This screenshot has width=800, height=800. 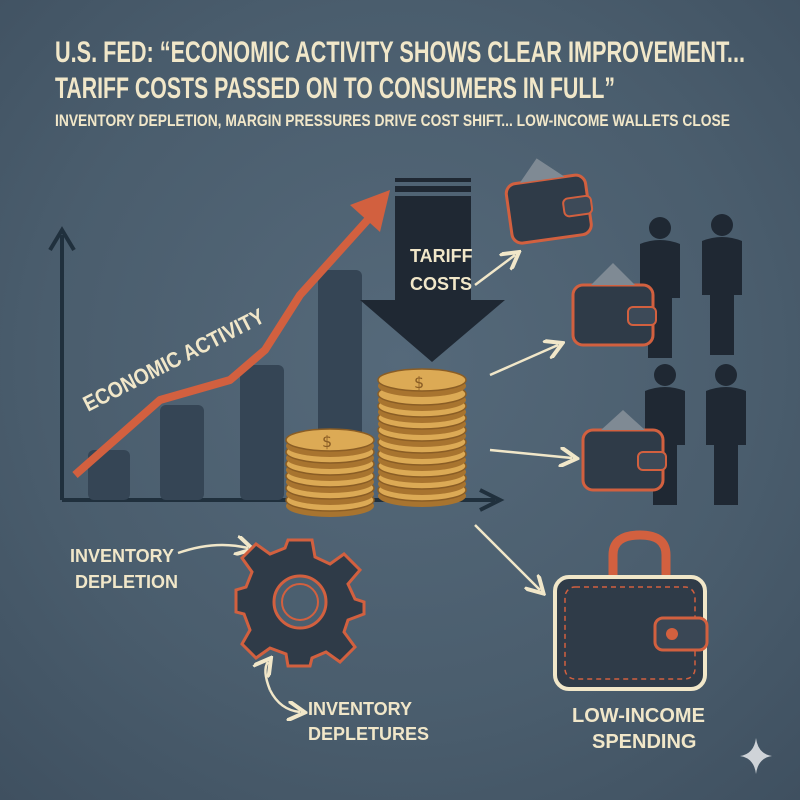 I want to click on inventory-label-line2: DEPLETION, so click(x=126, y=582).